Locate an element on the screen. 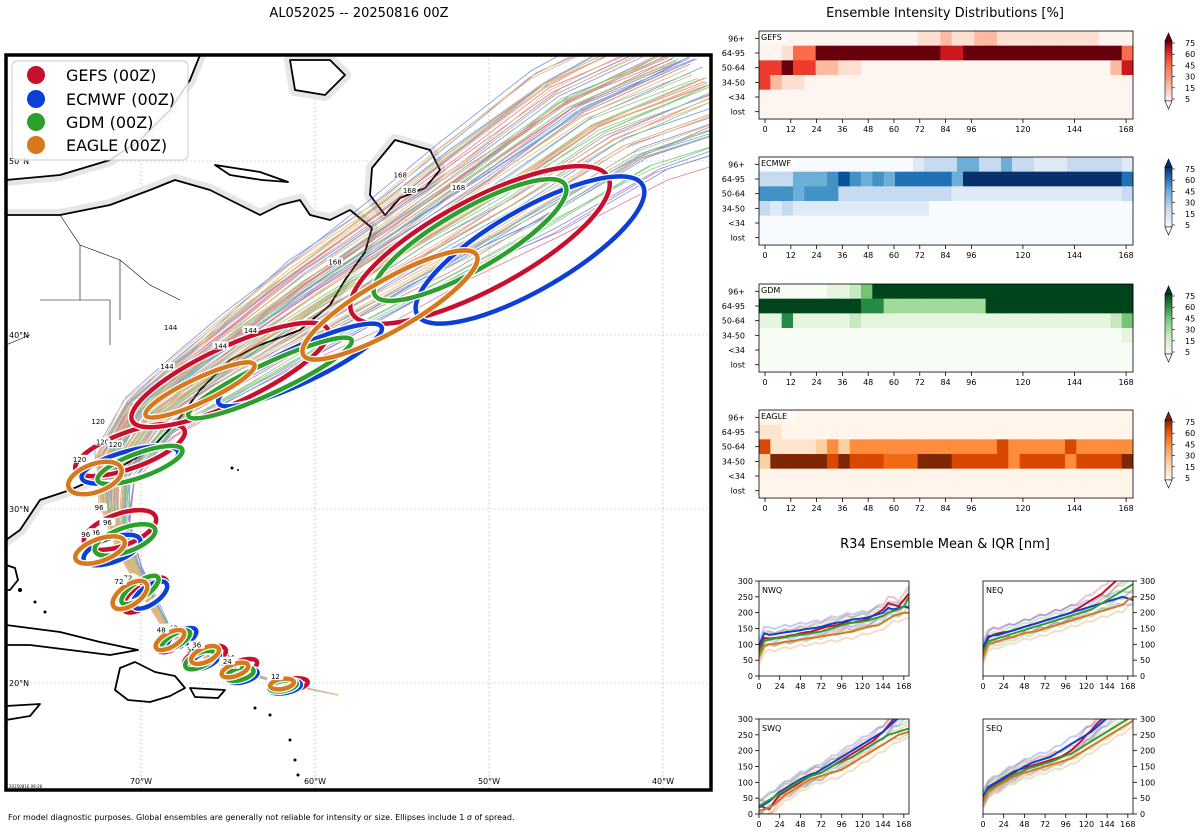 The image size is (1200, 840). r34-y-label: 200 is located at coordinates (1147, 751).